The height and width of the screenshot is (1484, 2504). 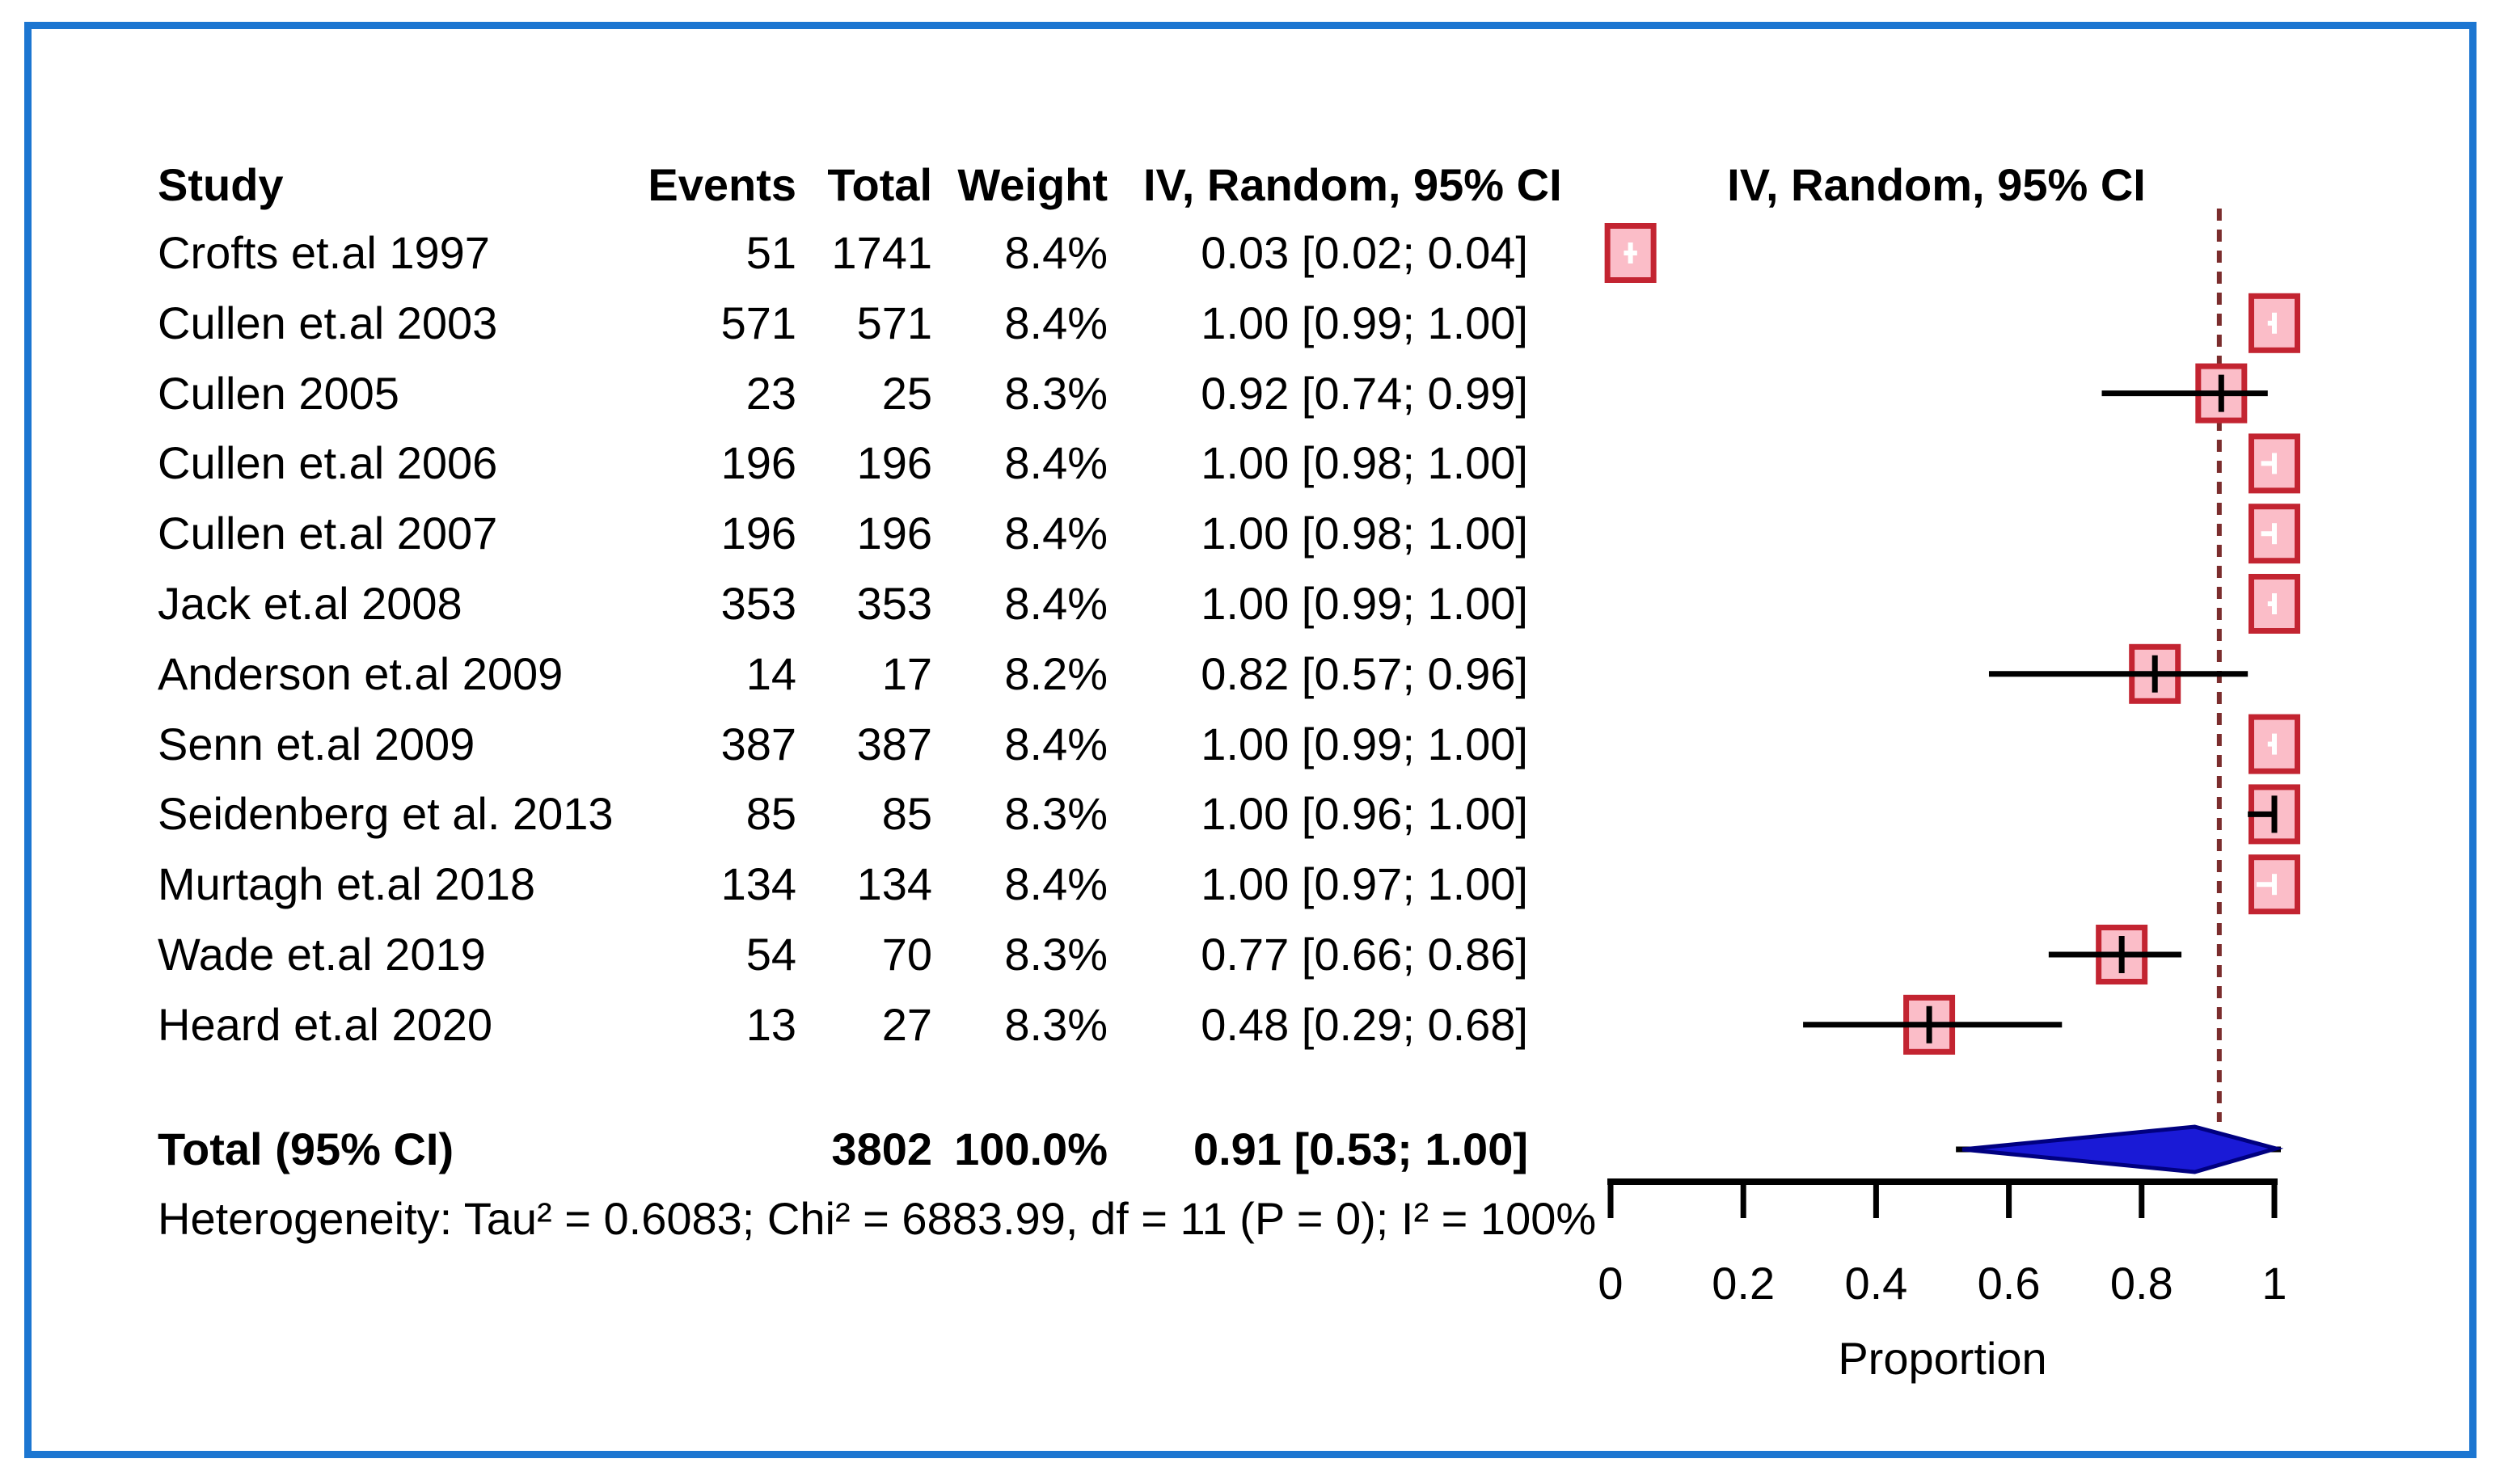 I want to click on study-cell: Wade et.al 2019, so click(x=322, y=954).